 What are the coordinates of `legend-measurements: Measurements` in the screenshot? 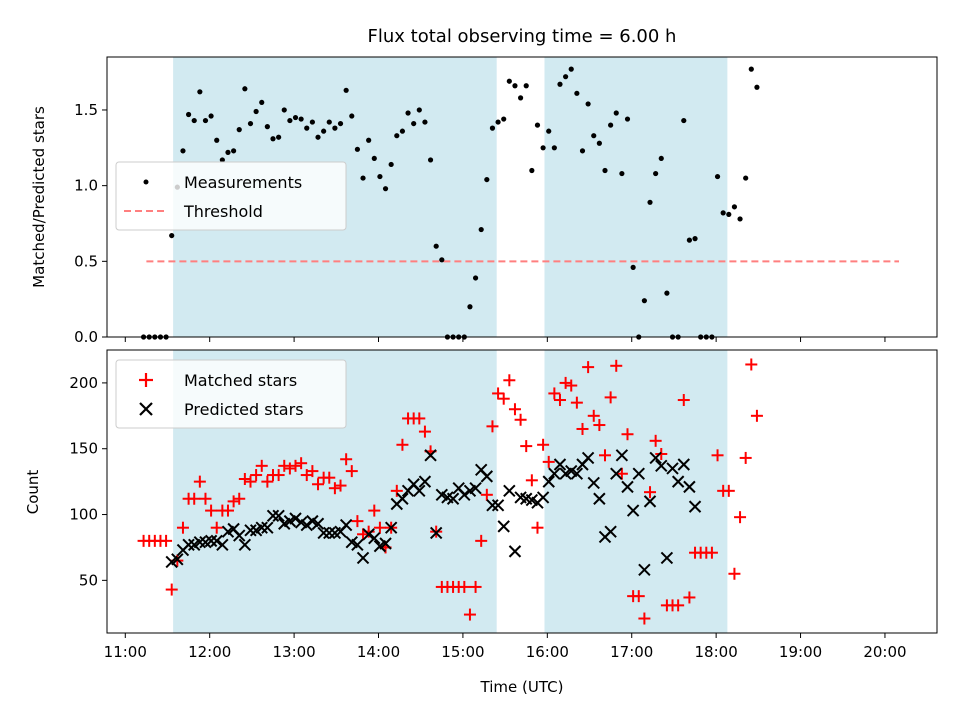 It's located at (243, 182).